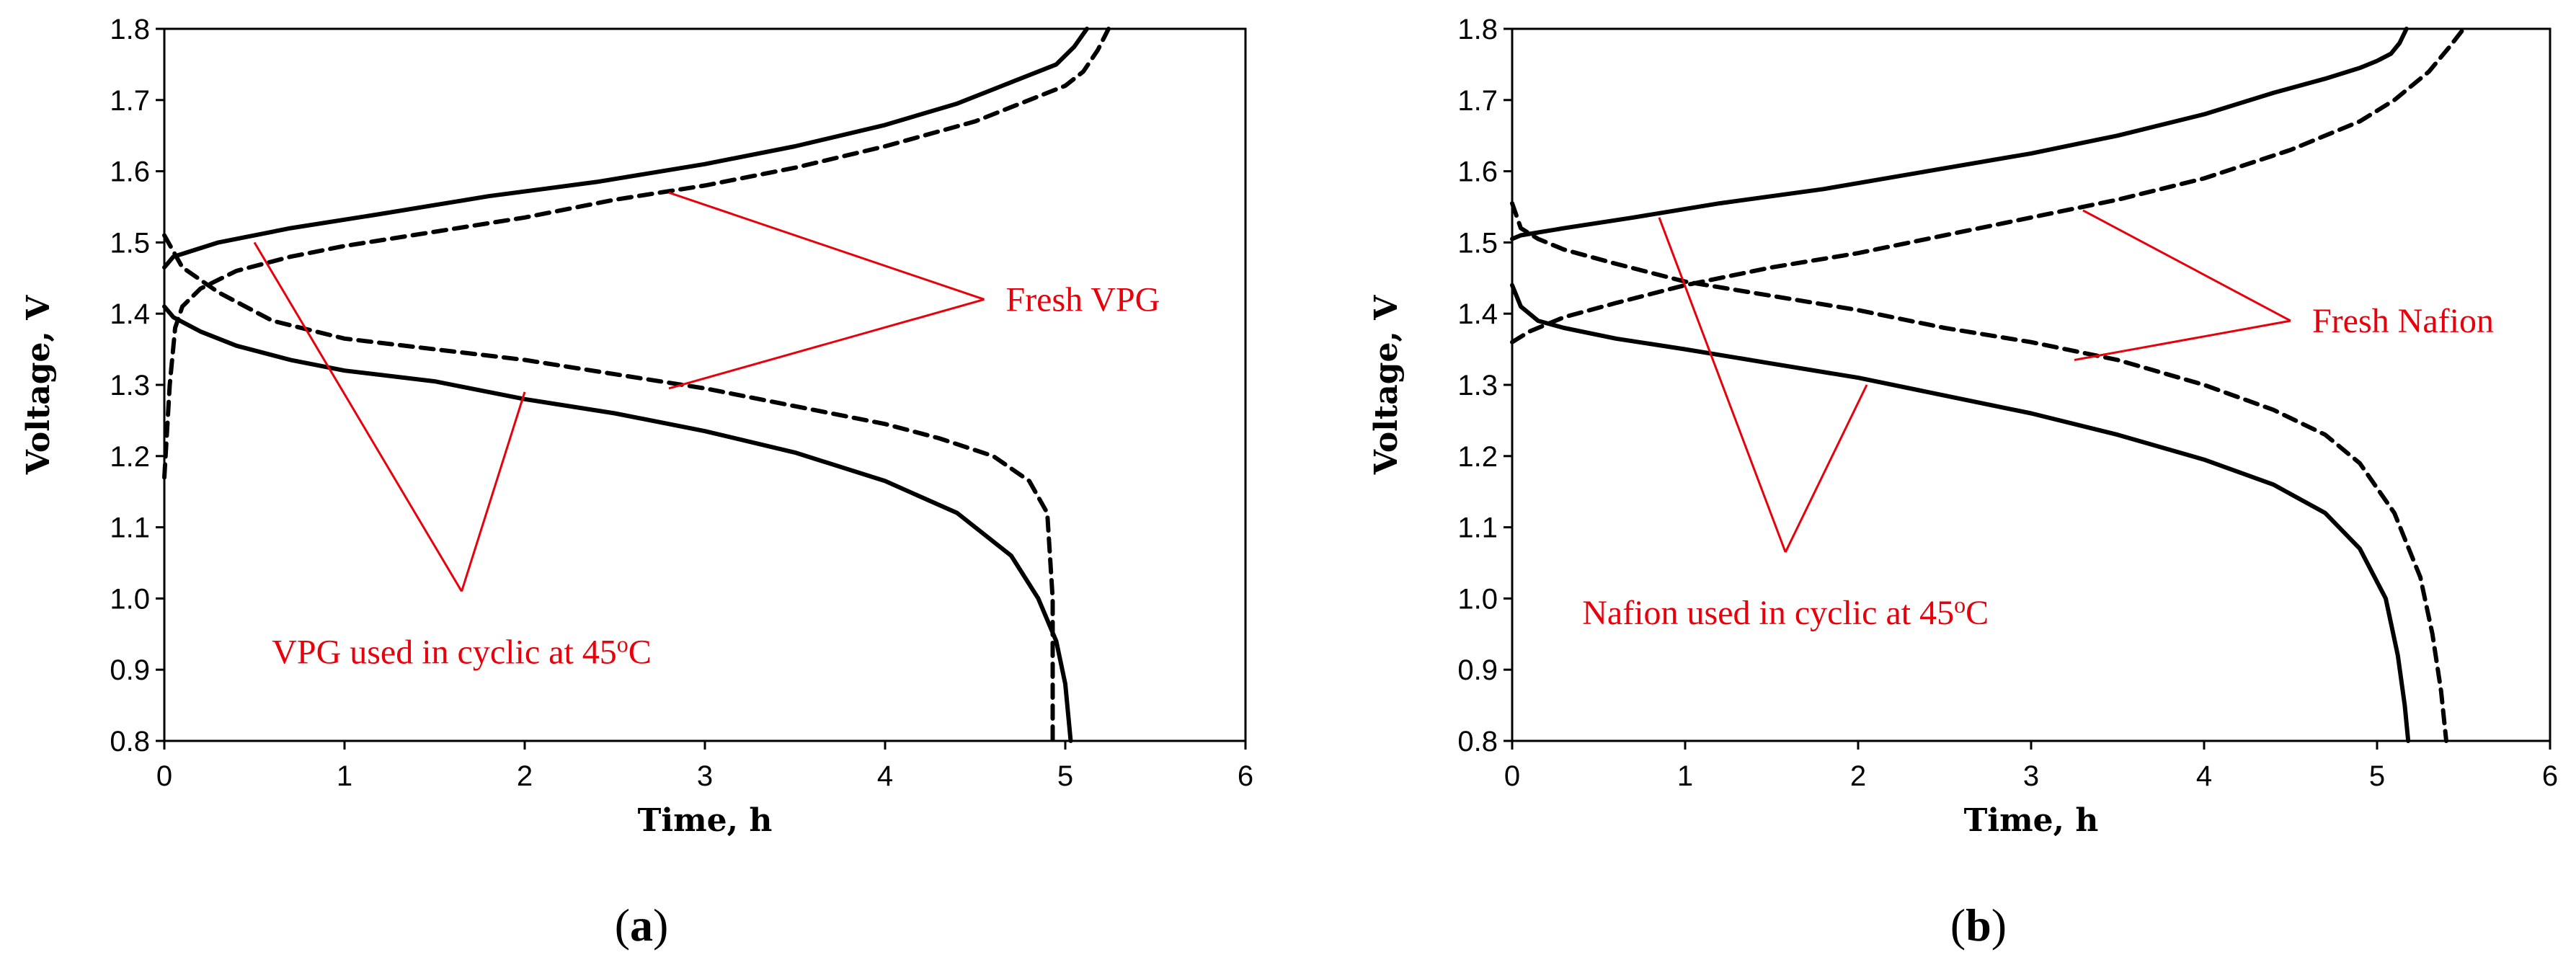 The width and height of the screenshot is (2576, 960). What do you see at coordinates (2403, 321) in the screenshot?
I see `annotation-label: Fresh Nafion` at bounding box center [2403, 321].